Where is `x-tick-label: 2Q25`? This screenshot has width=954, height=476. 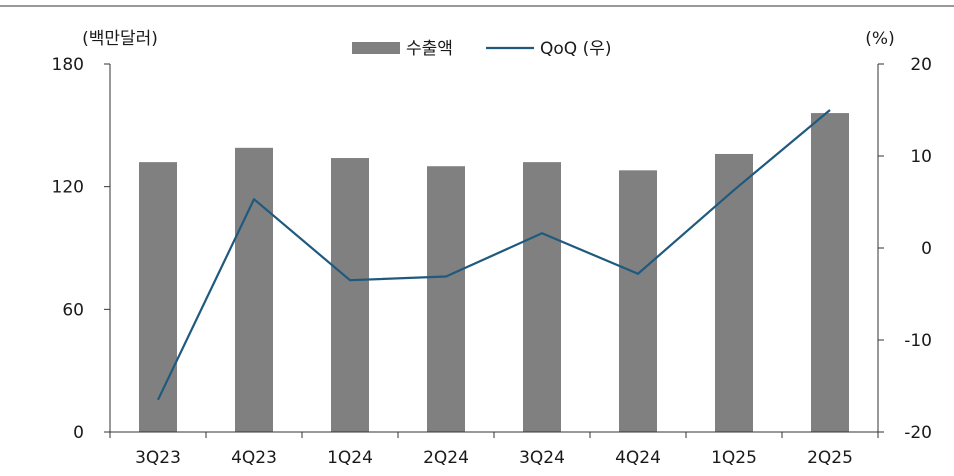 x-tick-label: 2Q25 is located at coordinates (830, 458).